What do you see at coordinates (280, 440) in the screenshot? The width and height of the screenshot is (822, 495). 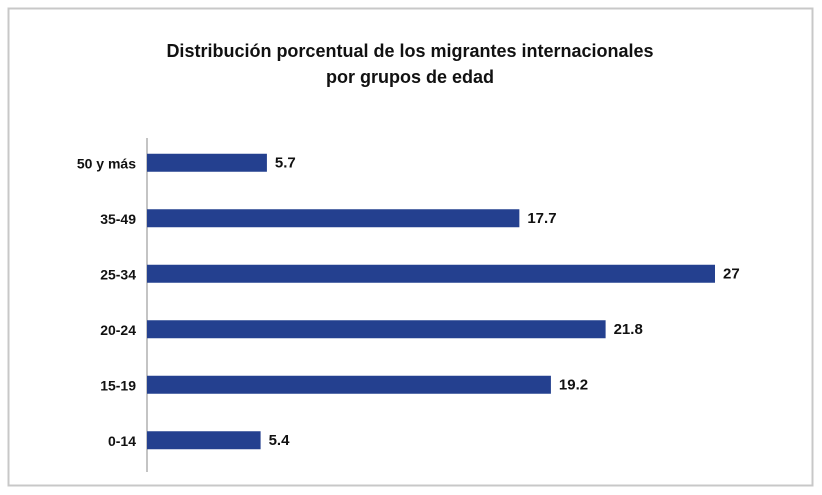 I see `value-label: 5.4` at bounding box center [280, 440].